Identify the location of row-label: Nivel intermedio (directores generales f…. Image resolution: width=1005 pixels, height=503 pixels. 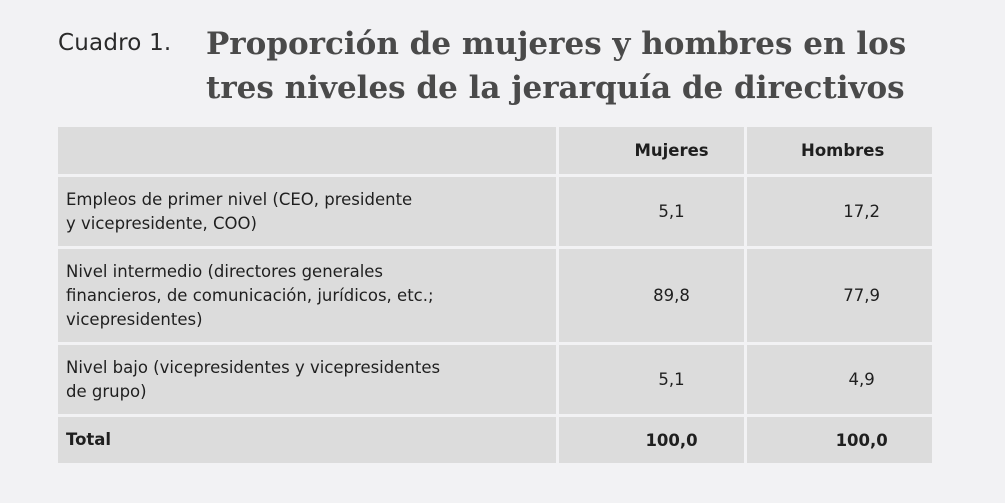
(307, 295).